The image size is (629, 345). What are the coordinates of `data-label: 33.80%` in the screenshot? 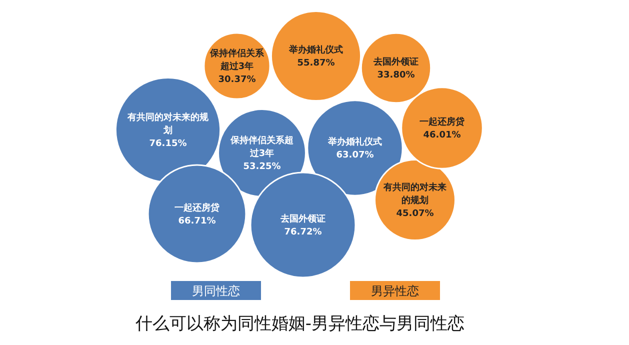 It's located at (396, 75).